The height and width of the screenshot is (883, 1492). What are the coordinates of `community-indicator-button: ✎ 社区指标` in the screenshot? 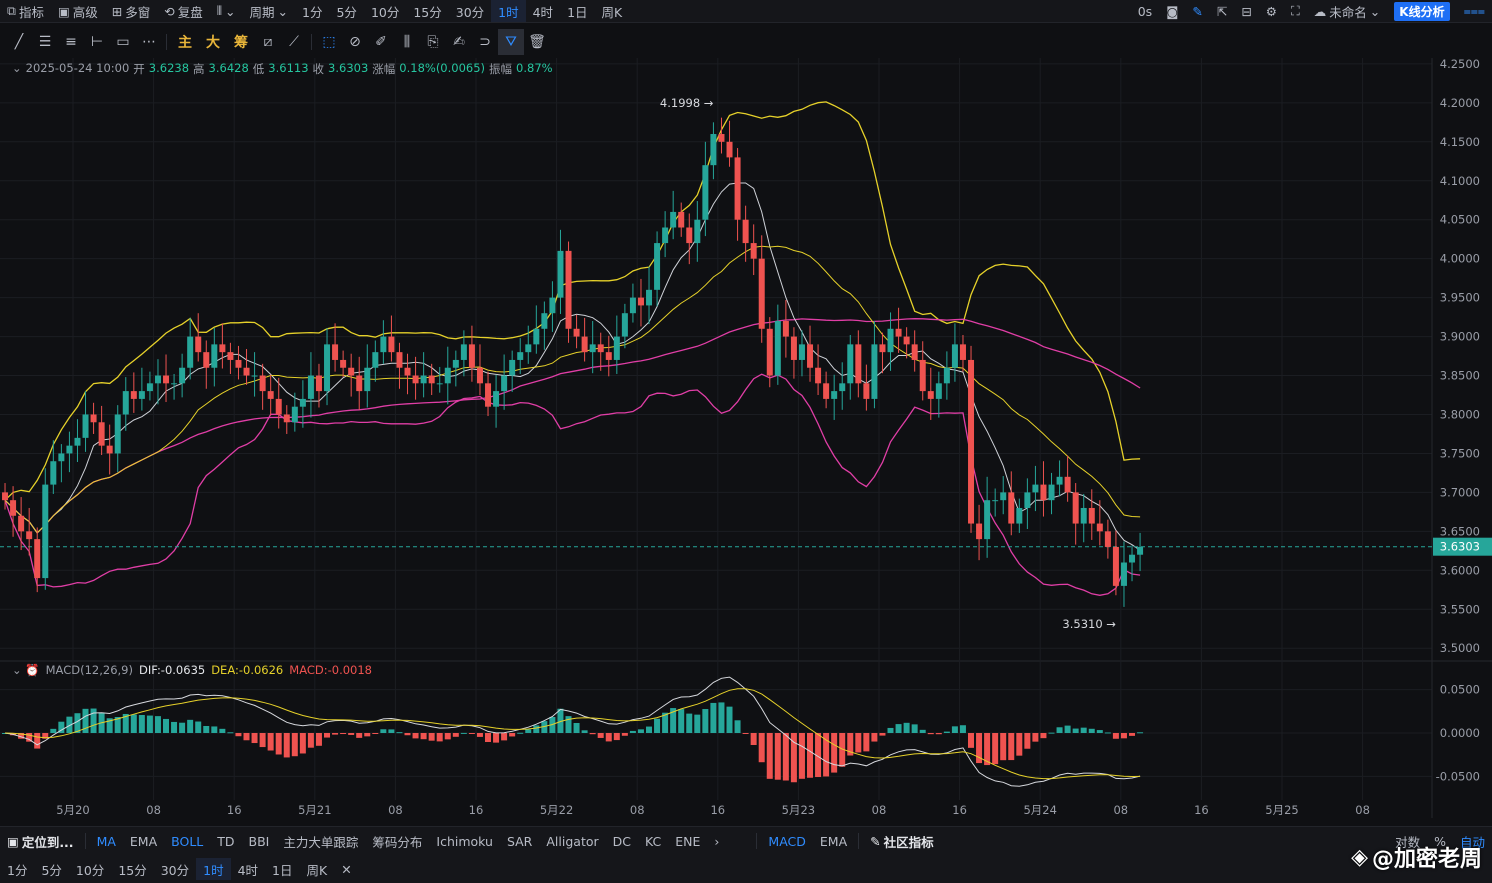 It's located at (902, 841).